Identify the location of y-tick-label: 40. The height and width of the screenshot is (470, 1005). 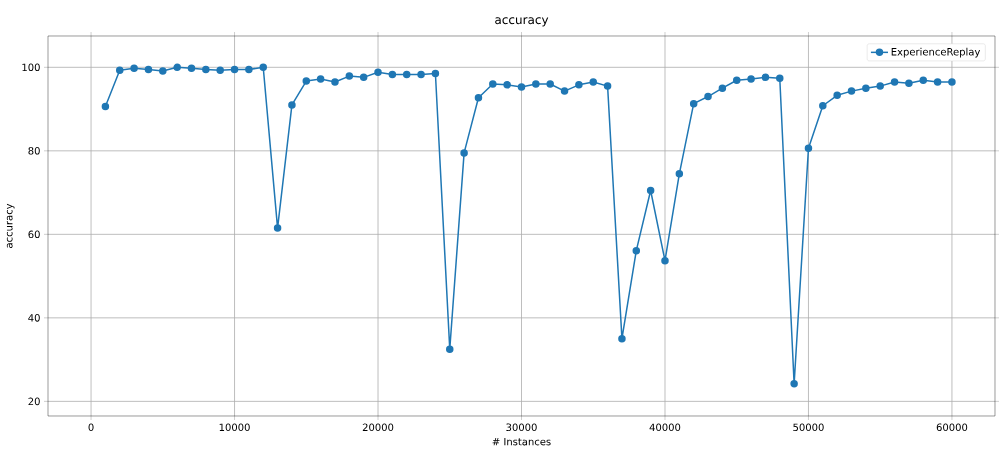
(34, 318).